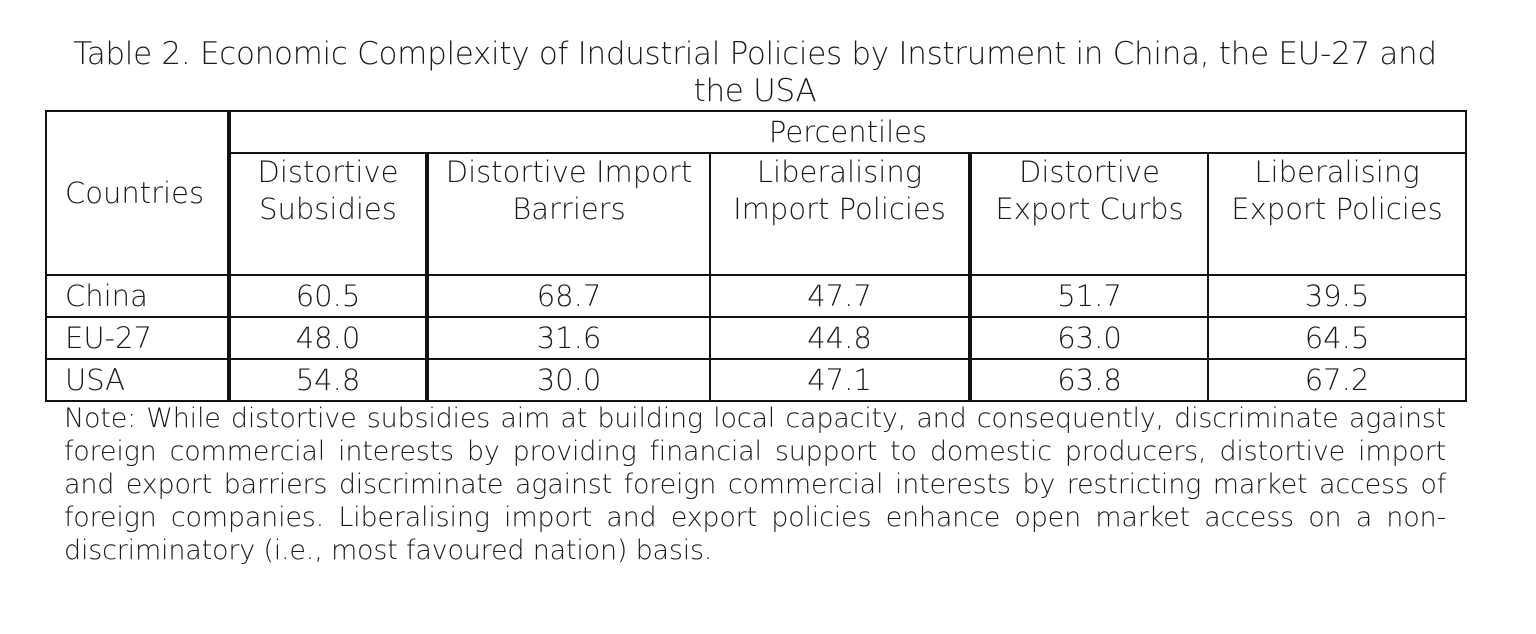 The height and width of the screenshot is (634, 1536). Describe the element at coordinates (1337, 214) in the screenshot. I see `column-header: Liberalising Export Policies` at that location.